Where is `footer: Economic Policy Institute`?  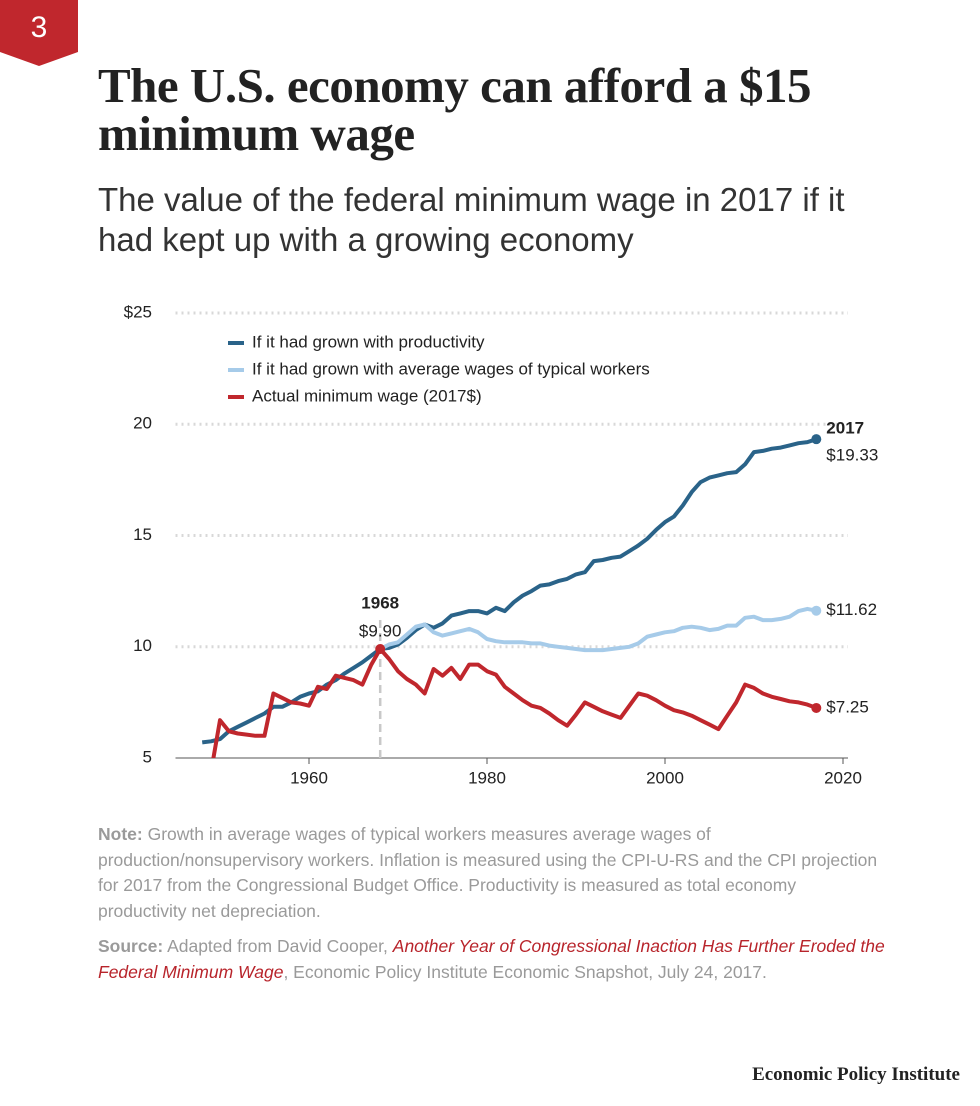 footer: Economic Policy Institute is located at coordinates (856, 1074).